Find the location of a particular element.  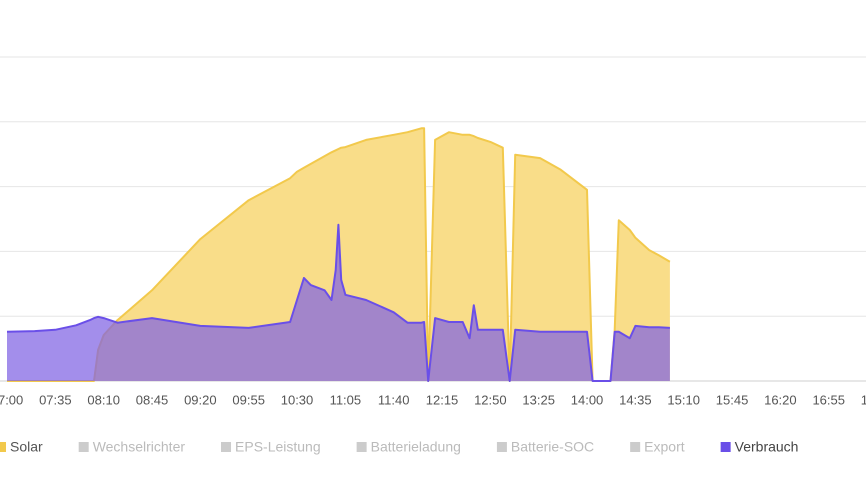

x-tick-label: 15:45 is located at coordinates (732, 399).